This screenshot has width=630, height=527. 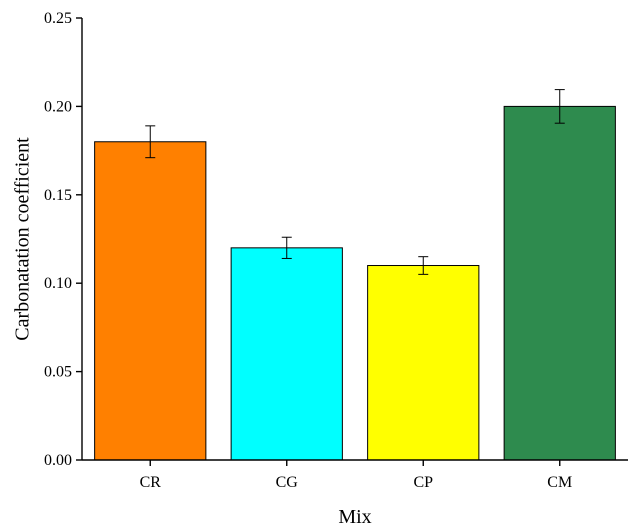 I want to click on error-bar-cp, so click(x=423, y=265).